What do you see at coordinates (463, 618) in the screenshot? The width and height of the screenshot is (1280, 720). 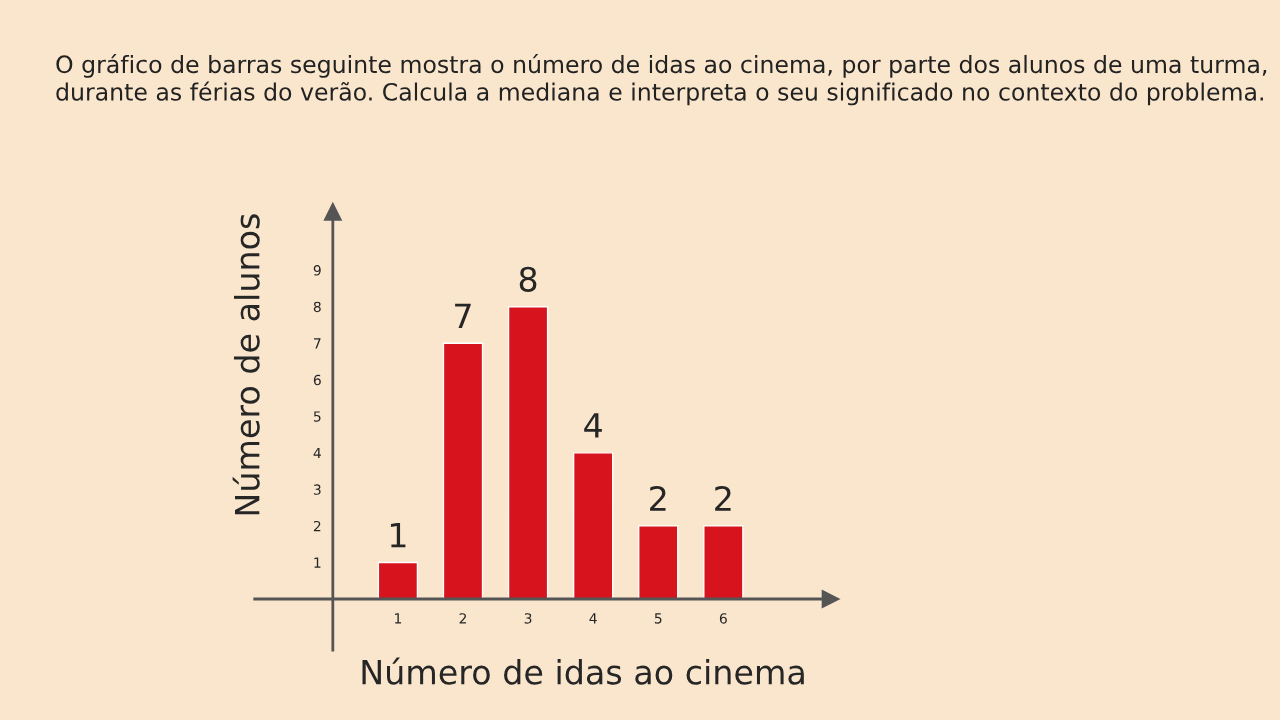 I see `x-tick-label: 2` at bounding box center [463, 618].